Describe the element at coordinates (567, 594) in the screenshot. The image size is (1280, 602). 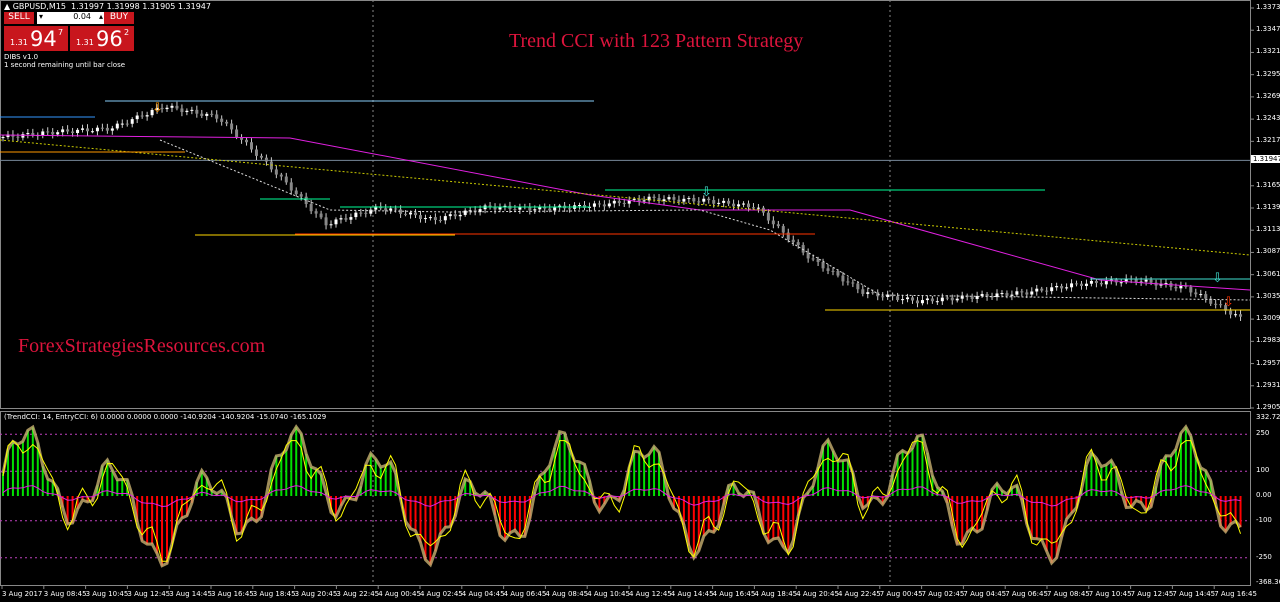
I see `time-axis-label: 4 Aug 08:45` at that location.